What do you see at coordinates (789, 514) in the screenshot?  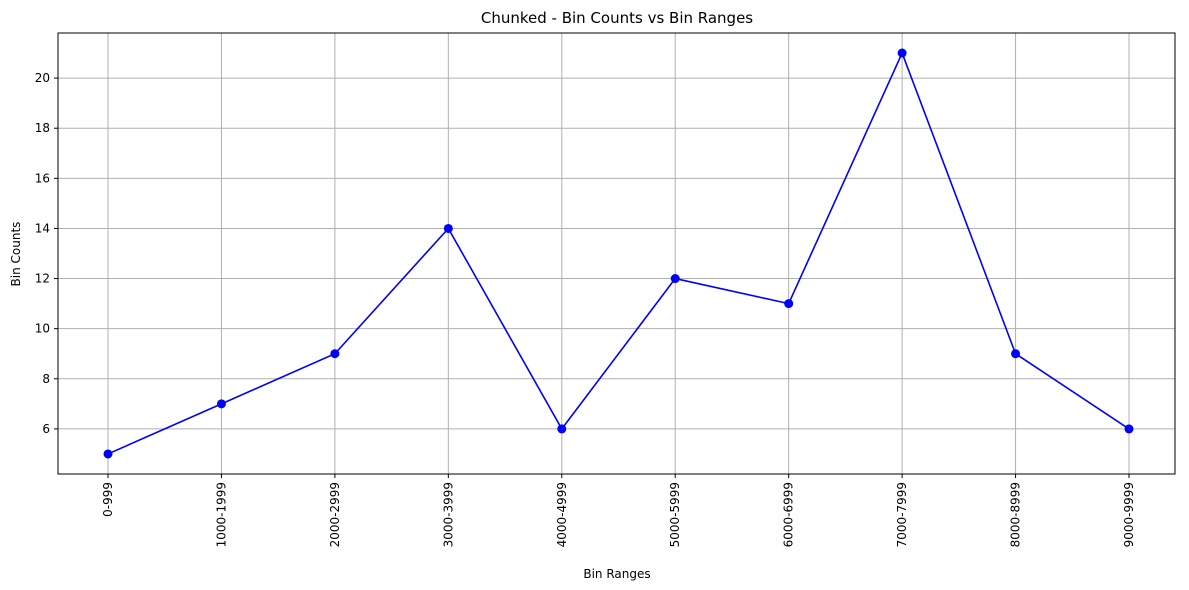 I see `x-tick-label: 6000-6999` at bounding box center [789, 514].